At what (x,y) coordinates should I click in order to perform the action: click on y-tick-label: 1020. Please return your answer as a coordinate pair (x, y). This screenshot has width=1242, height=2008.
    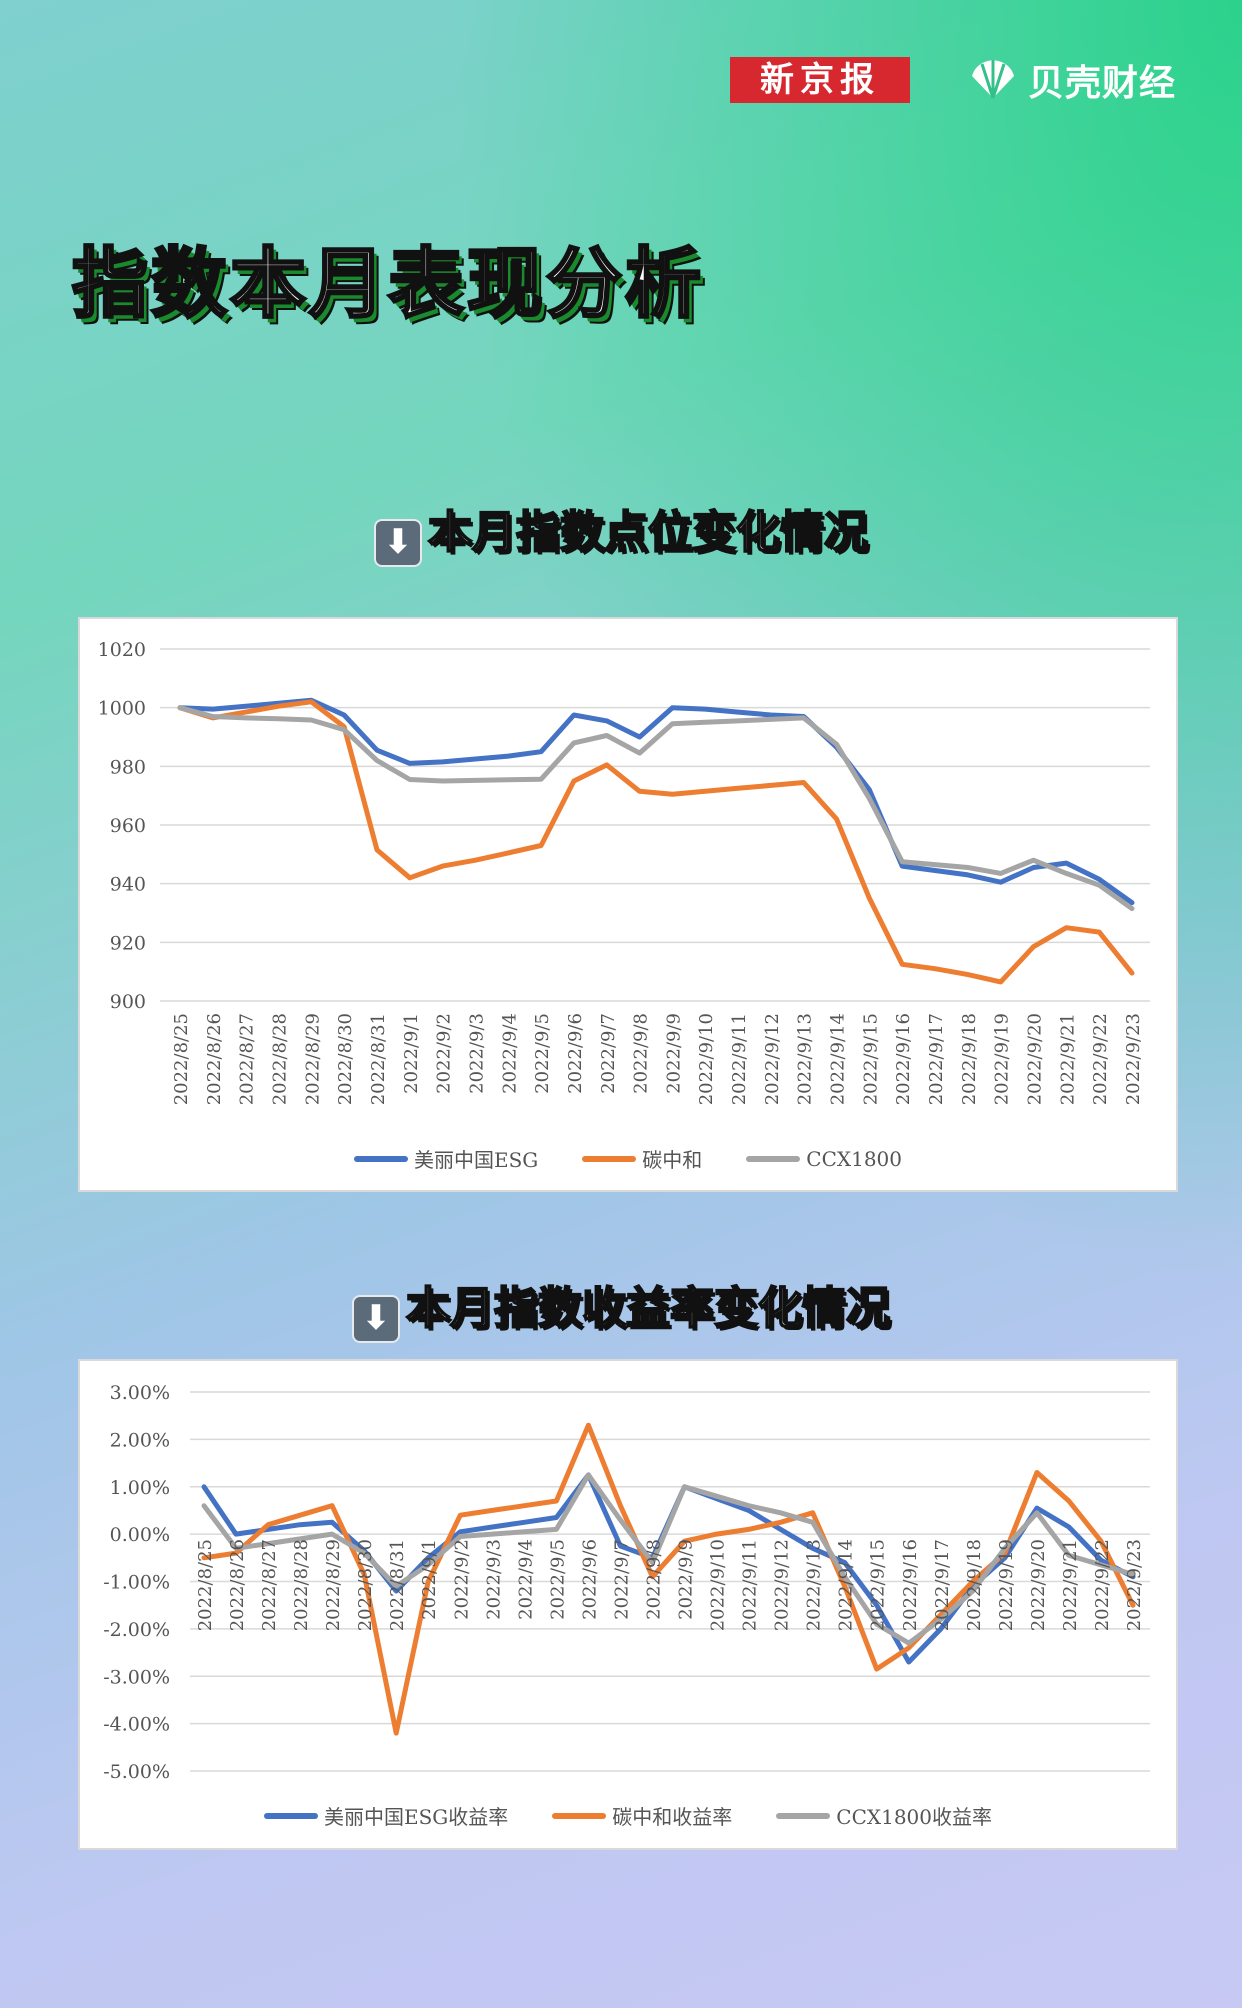
    Looking at the image, I should click on (122, 650).